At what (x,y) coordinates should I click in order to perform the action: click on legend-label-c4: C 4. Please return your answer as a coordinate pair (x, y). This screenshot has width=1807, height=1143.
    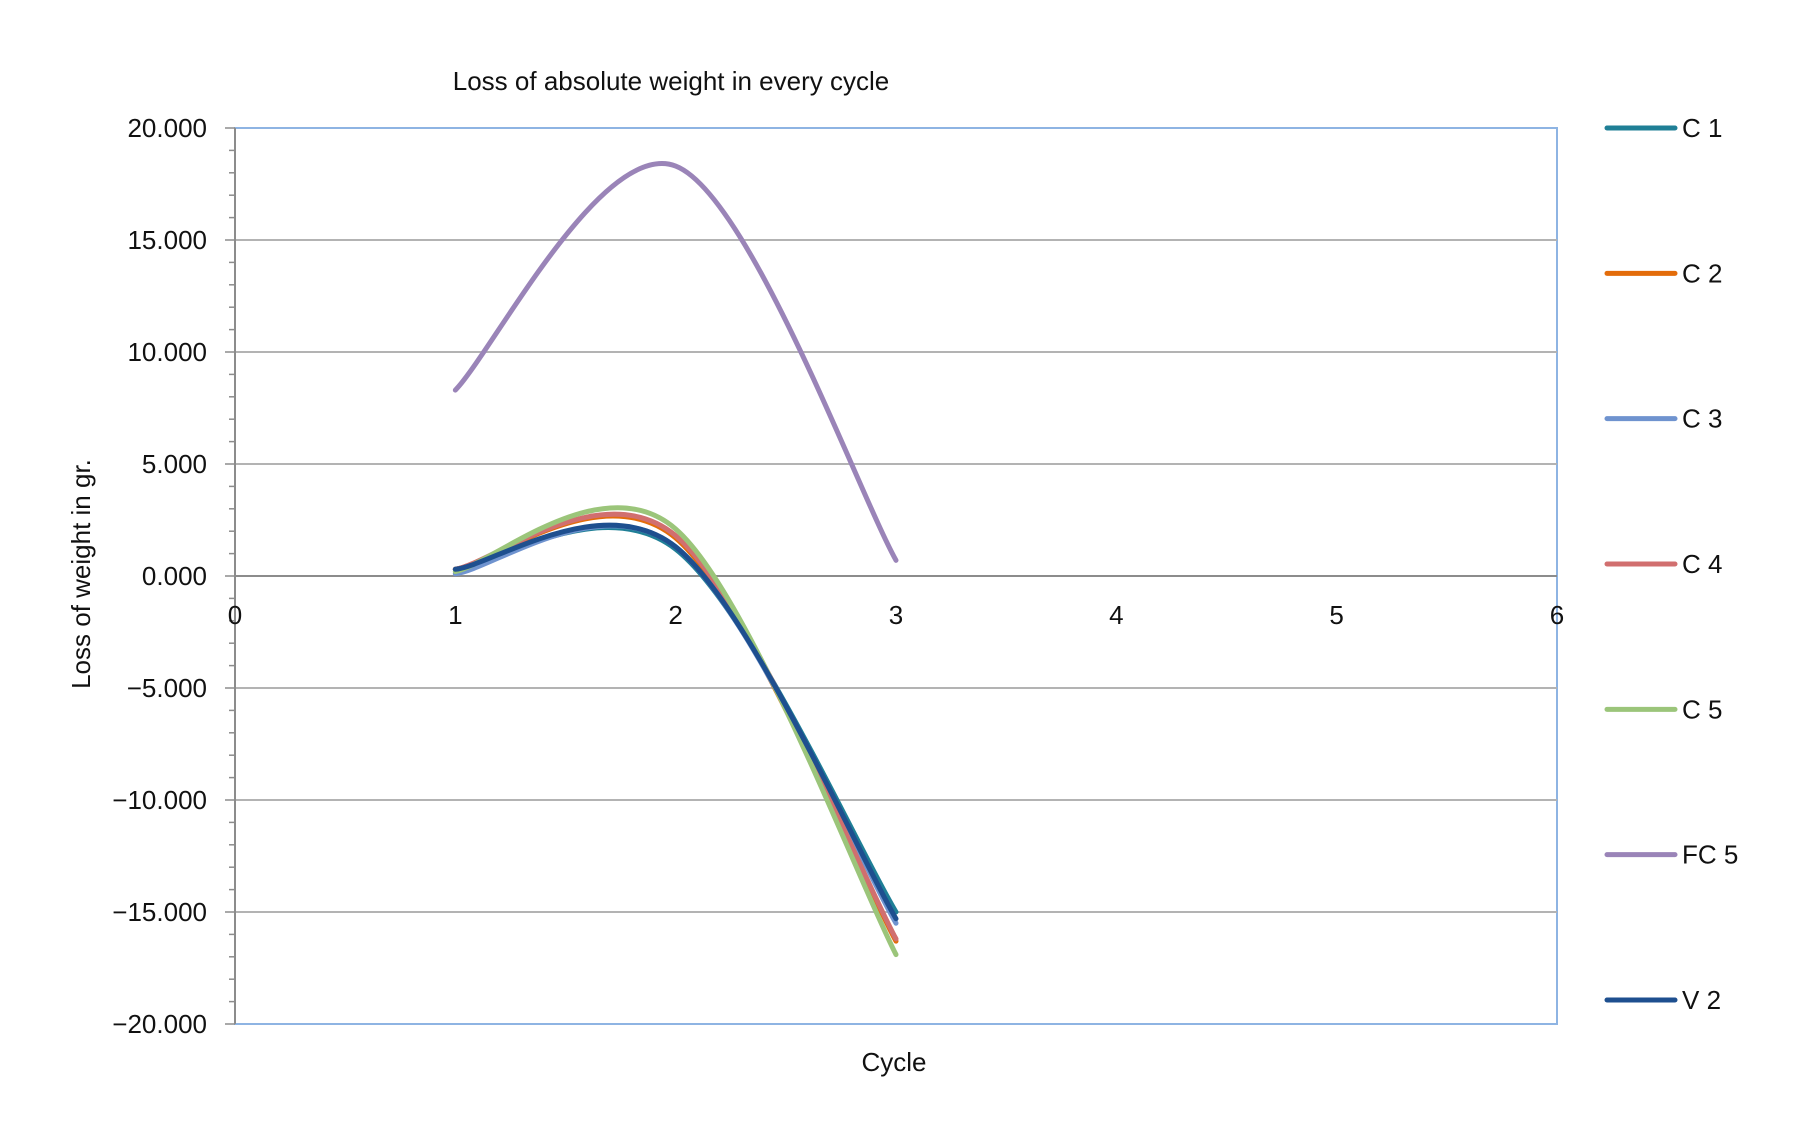
    Looking at the image, I should click on (1702, 564).